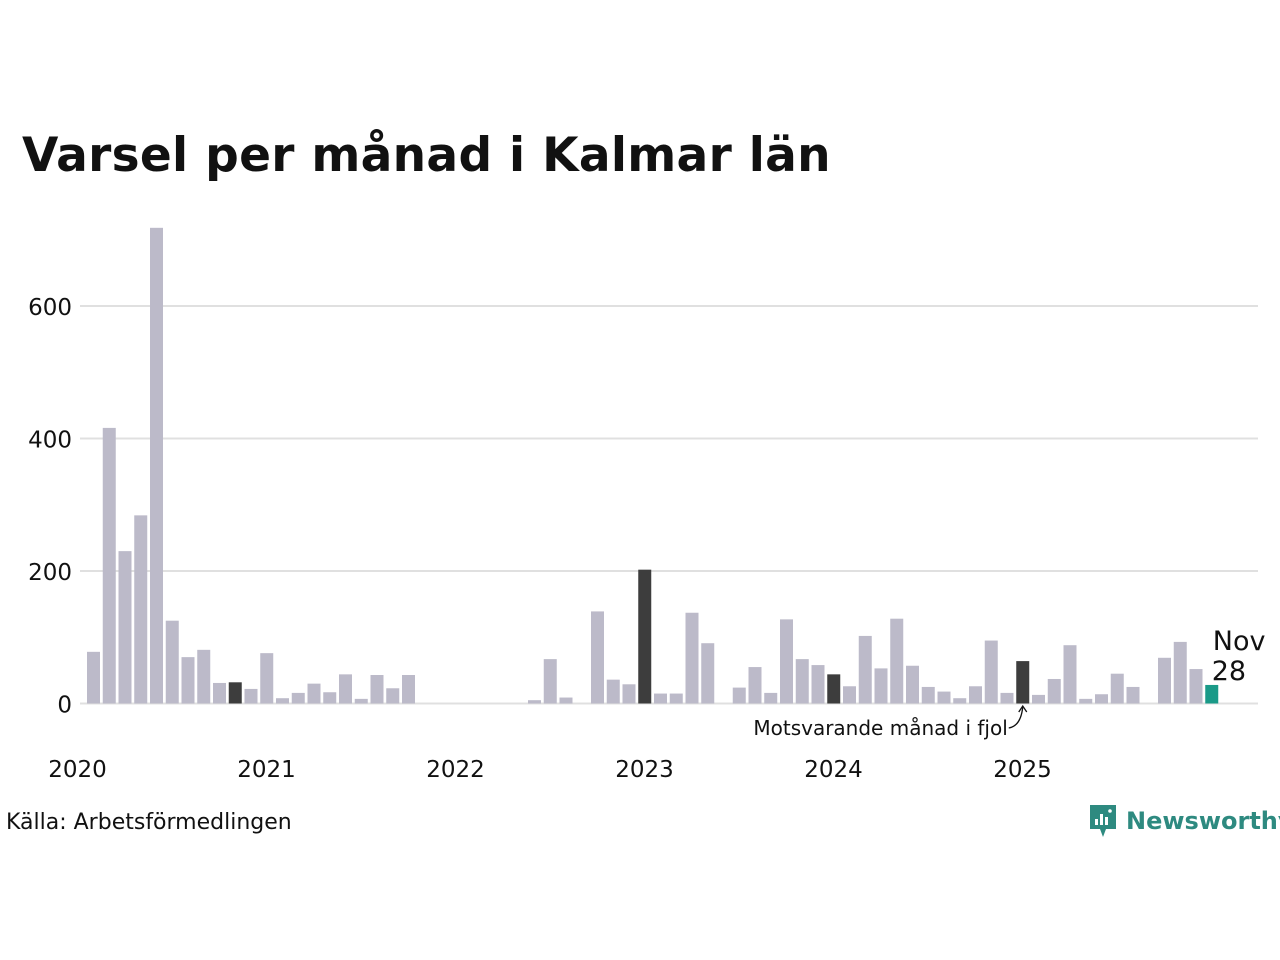 The width and height of the screenshot is (1280, 960). Describe the element at coordinates (64, 706) in the screenshot. I see `y-tick-label: 0` at that location.